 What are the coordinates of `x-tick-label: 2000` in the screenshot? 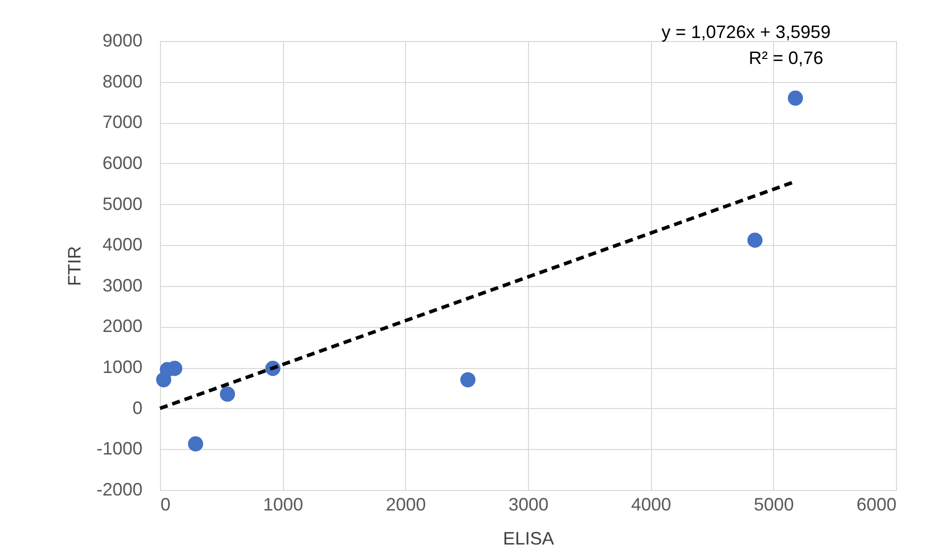 It's located at (406, 504).